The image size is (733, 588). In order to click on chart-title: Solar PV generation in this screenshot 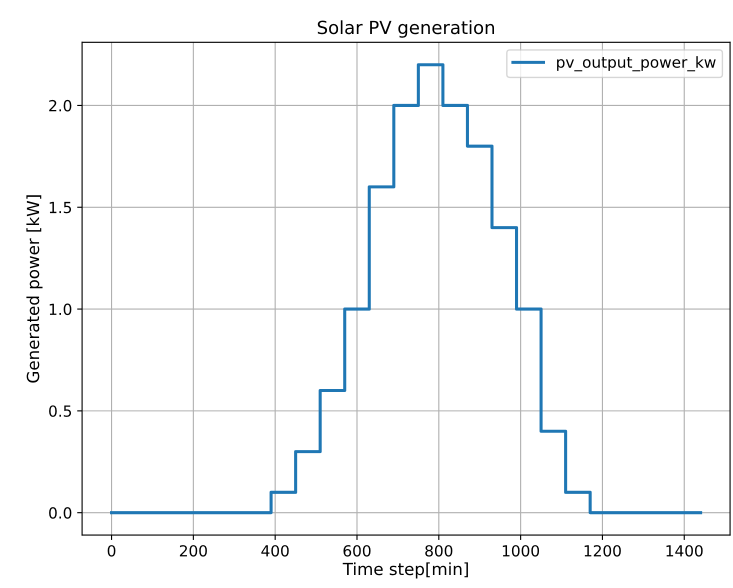, I will do `click(406, 29)`.